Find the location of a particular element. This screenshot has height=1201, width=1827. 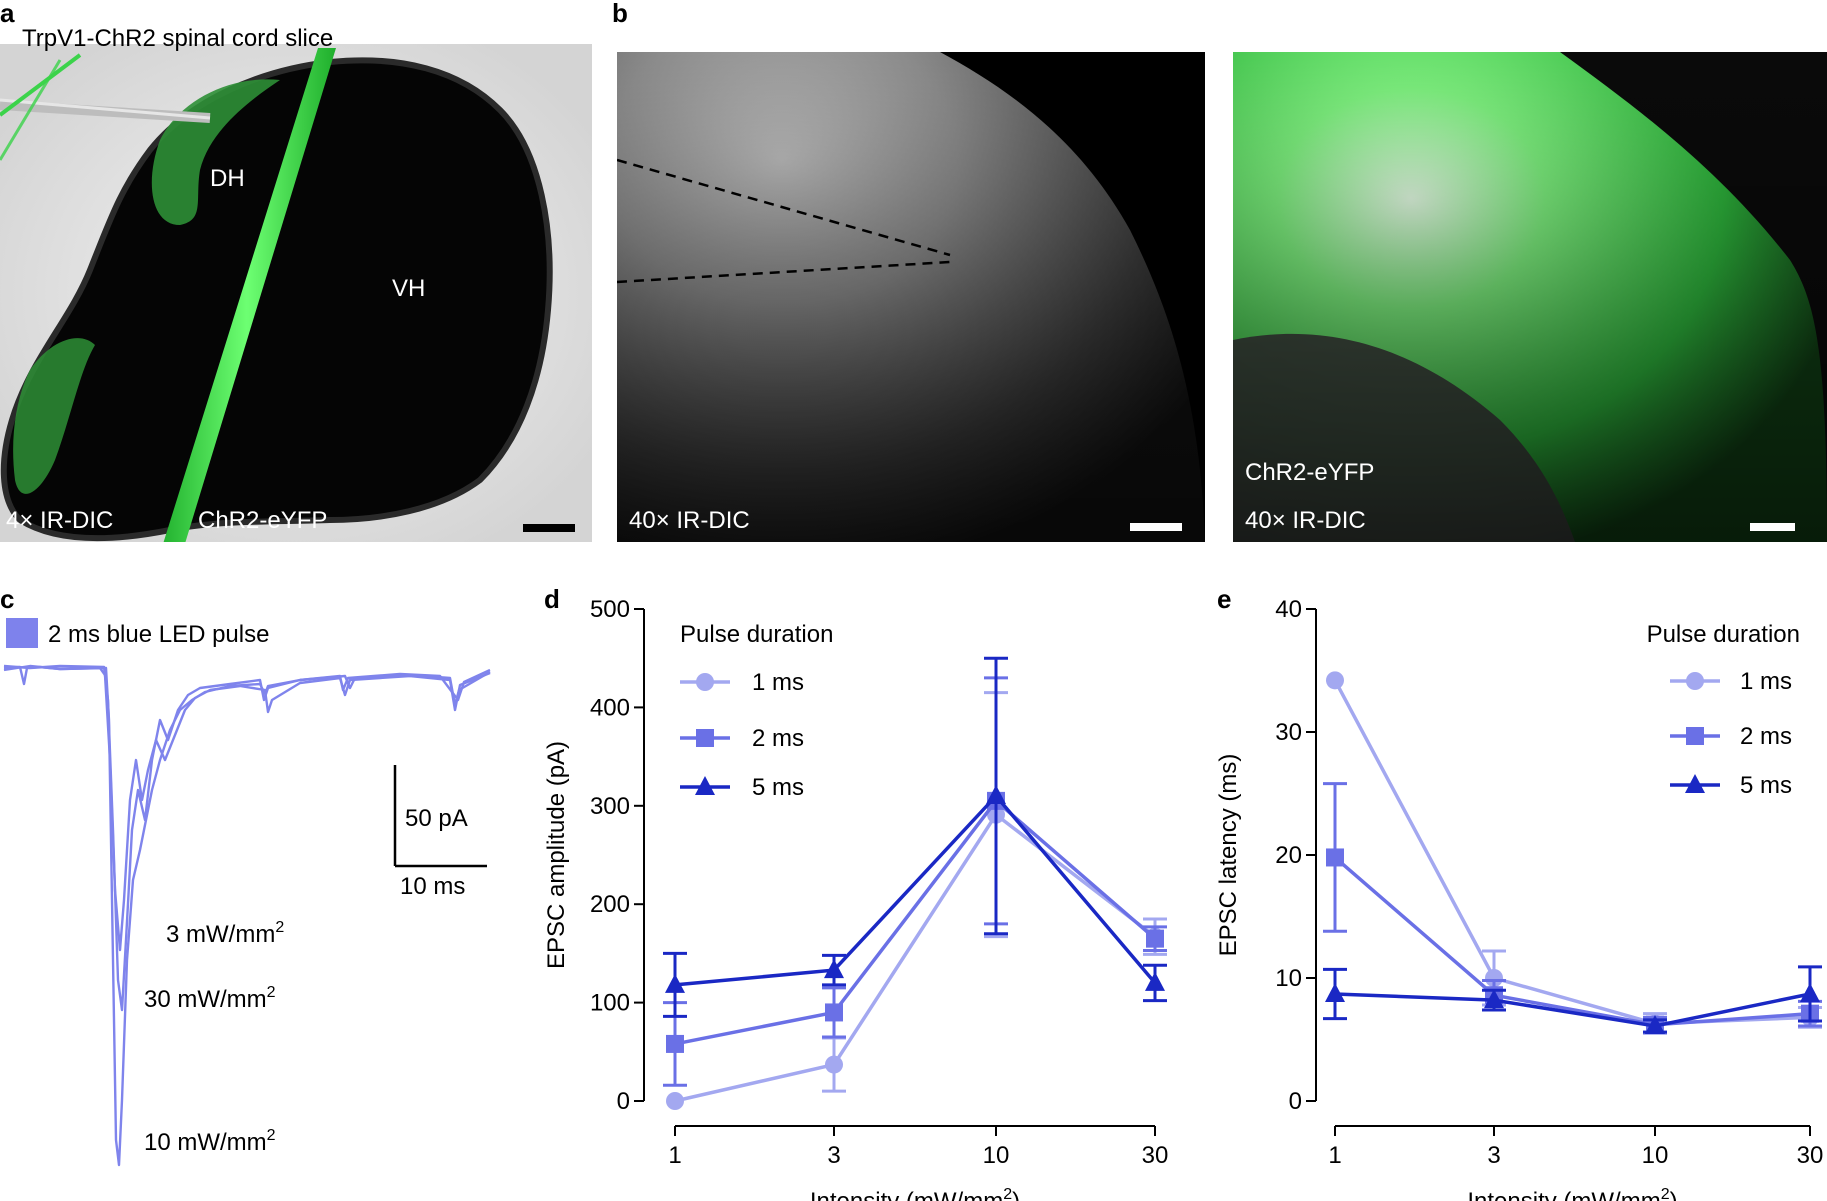

panel-a-micrograph is located at coordinates (296, 293).